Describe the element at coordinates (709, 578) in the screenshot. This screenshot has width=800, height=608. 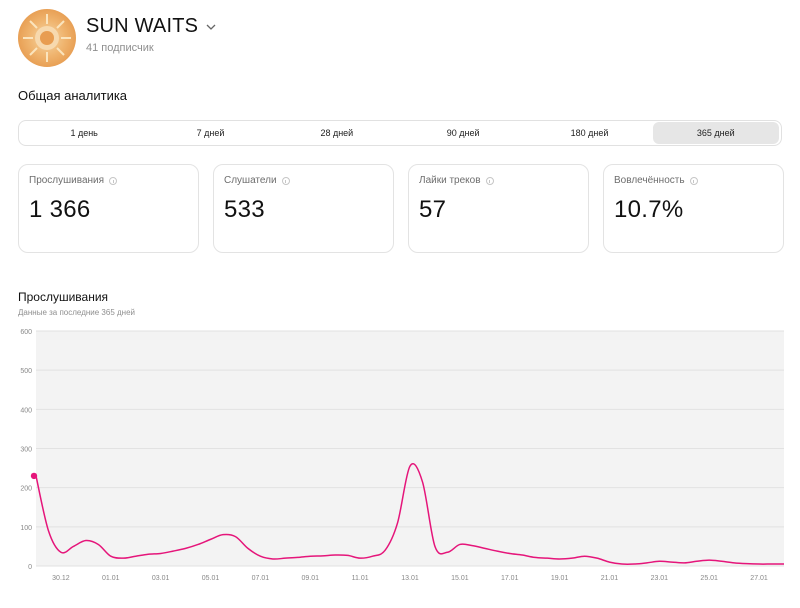
I see `x-tick-label: 25.01` at that location.